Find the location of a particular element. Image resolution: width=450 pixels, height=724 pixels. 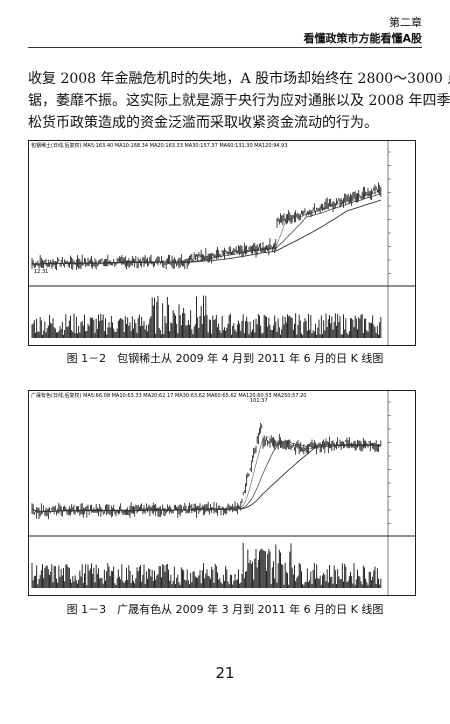

paragraph-line: 松货币政策造成的资金泛滥而采取收紧资金流动的行为。 is located at coordinates (203, 123).